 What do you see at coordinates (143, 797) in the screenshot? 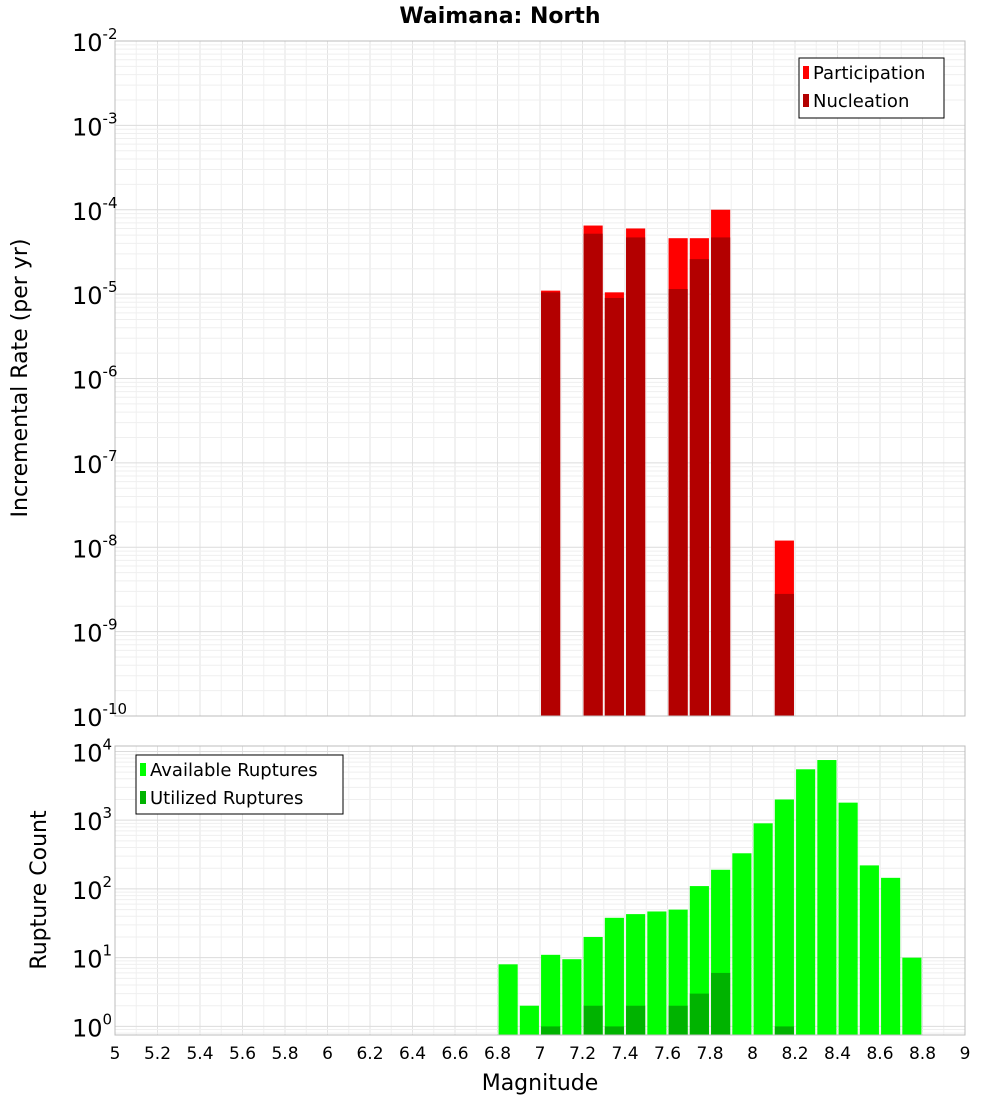
I see `legend-swatch-utilized` at bounding box center [143, 797].